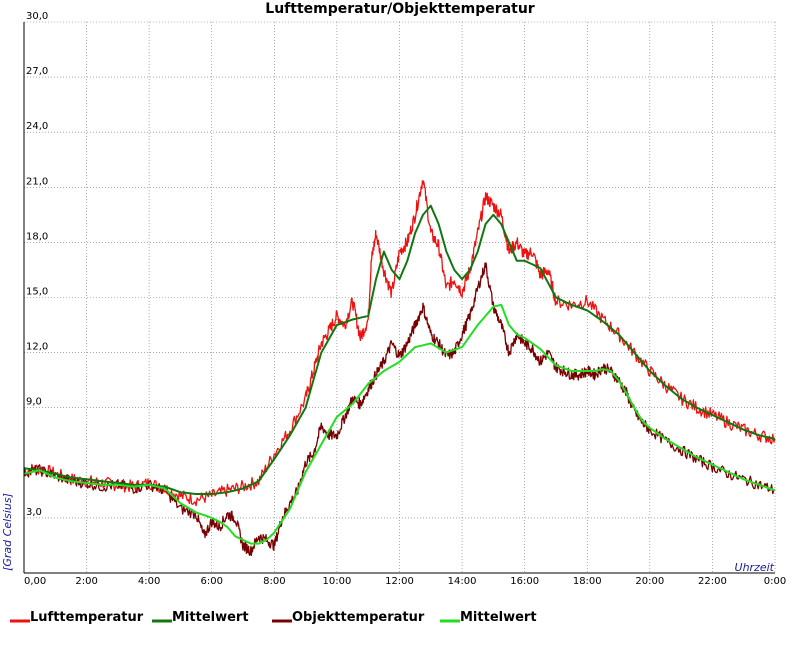 This screenshot has width=800, height=650. What do you see at coordinates (37, 181) in the screenshot?
I see `y-tick-label: 21,0` at bounding box center [37, 181].